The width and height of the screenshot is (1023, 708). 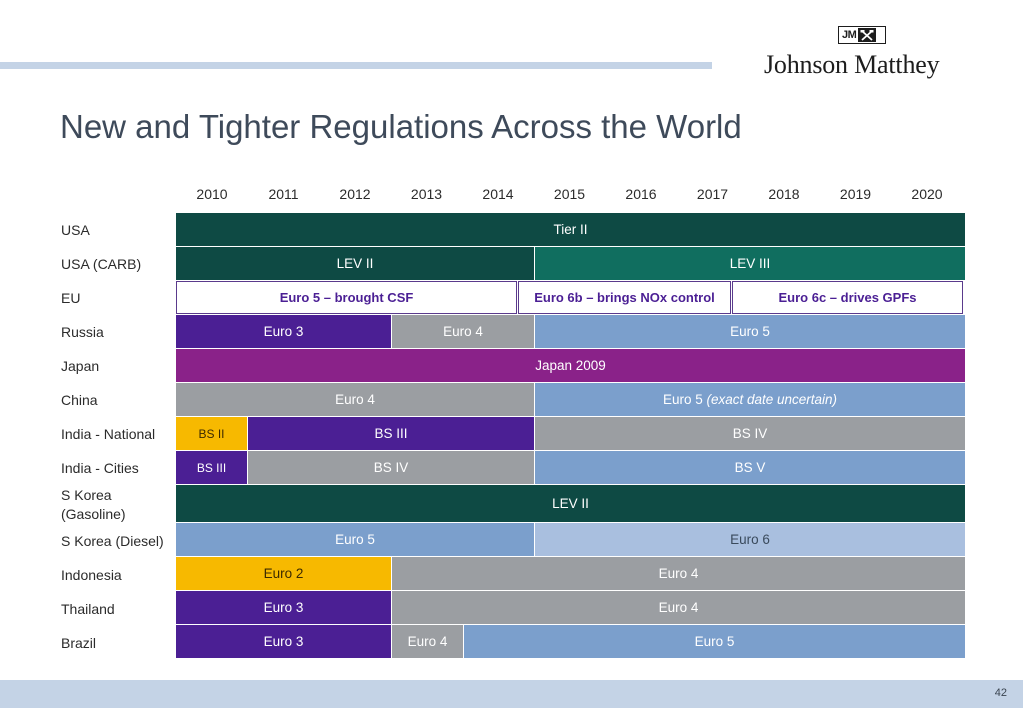 I want to click on row-label-skorea-gasoline: S Korea (Gasoline), so click(x=93, y=505).